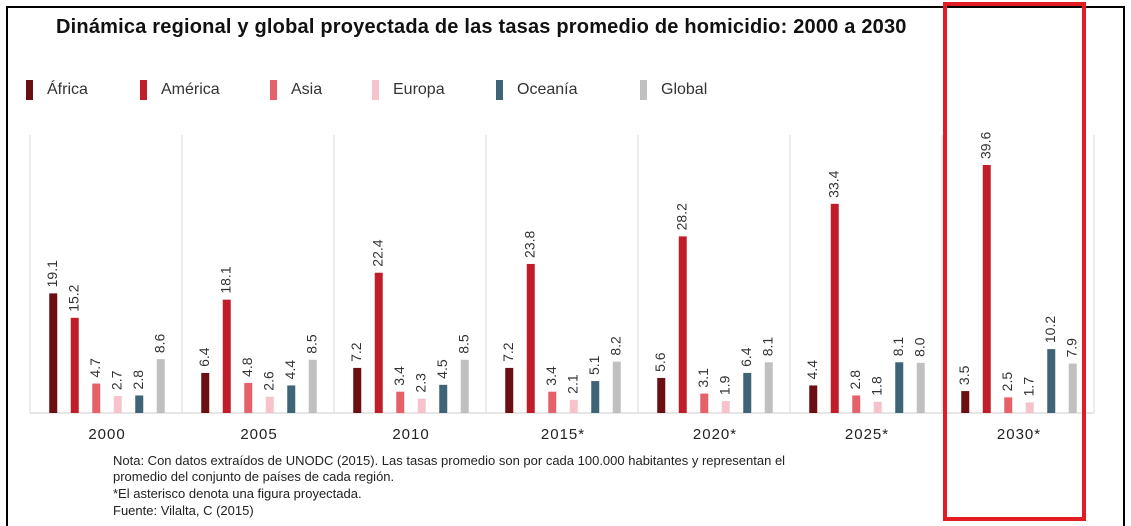 The image size is (1131, 526). I want to click on legend-label: Oceanía, so click(547, 89).